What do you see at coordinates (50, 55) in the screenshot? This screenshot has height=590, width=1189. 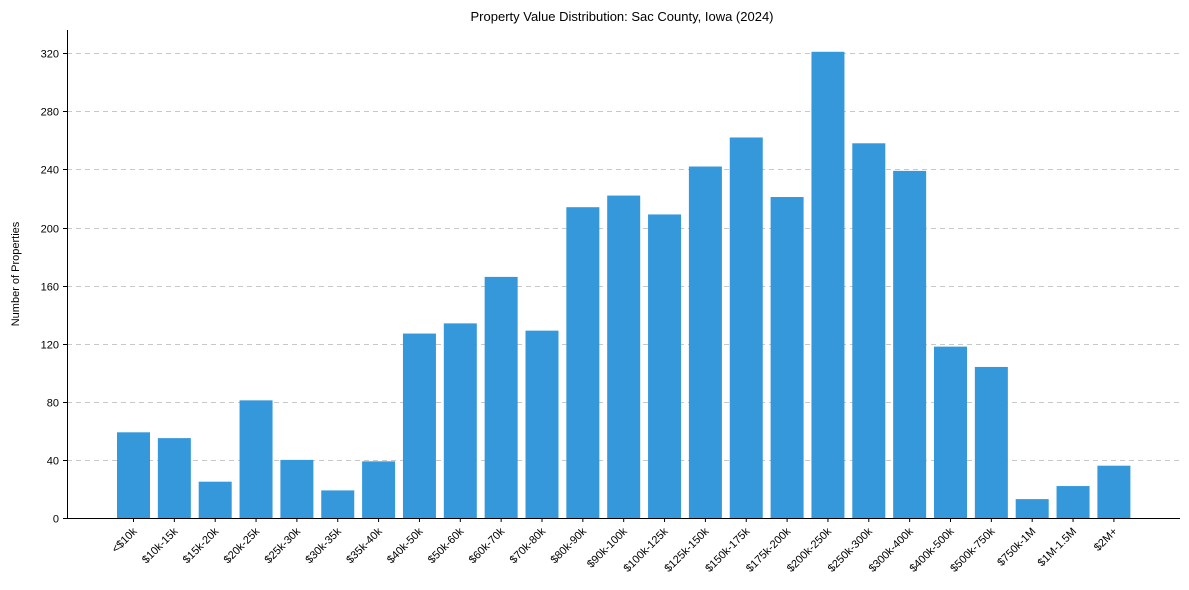 I see `y-tick-label: 320` at bounding box center [50, 55].